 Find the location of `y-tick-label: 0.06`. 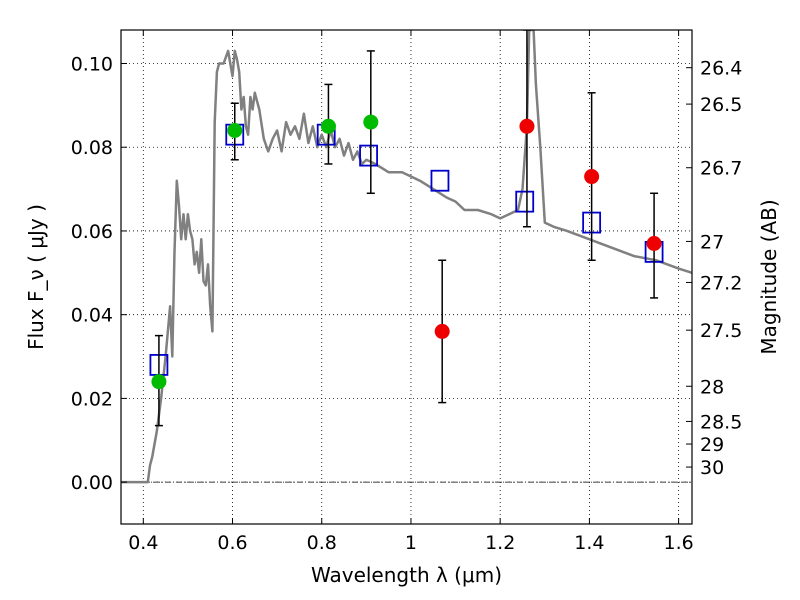

y-tick-label: 0.06 is located at coordinates (92, 232).